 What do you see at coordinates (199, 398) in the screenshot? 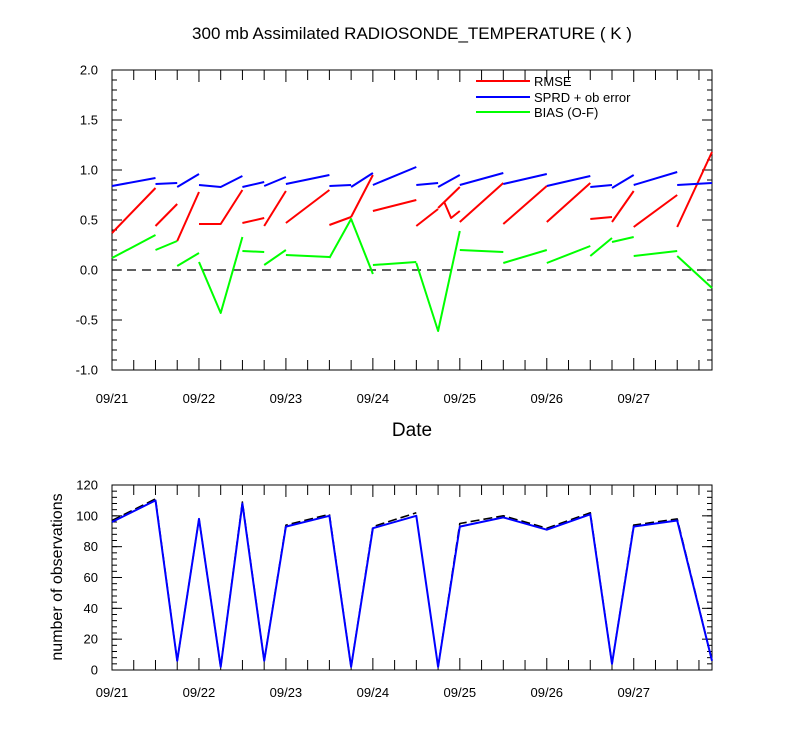
I see `top-x-tick-label: 09/22` at bounding box center [199, 398].